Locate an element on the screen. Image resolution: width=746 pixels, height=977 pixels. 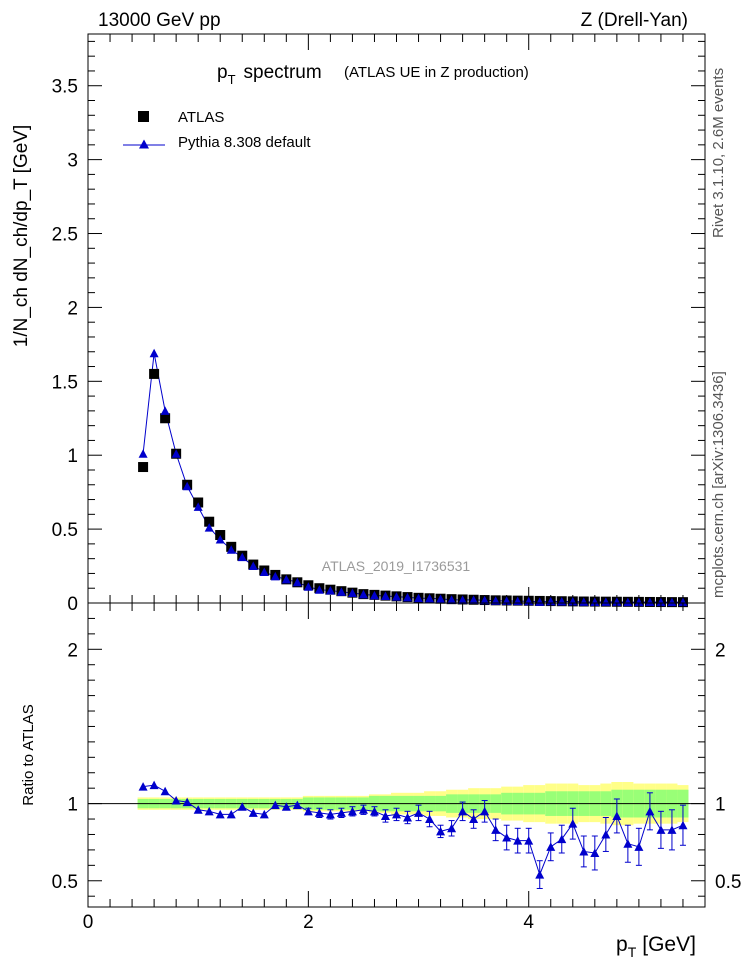
process-label: Z (Drell-Yan) is located at coordinates (634, 20).